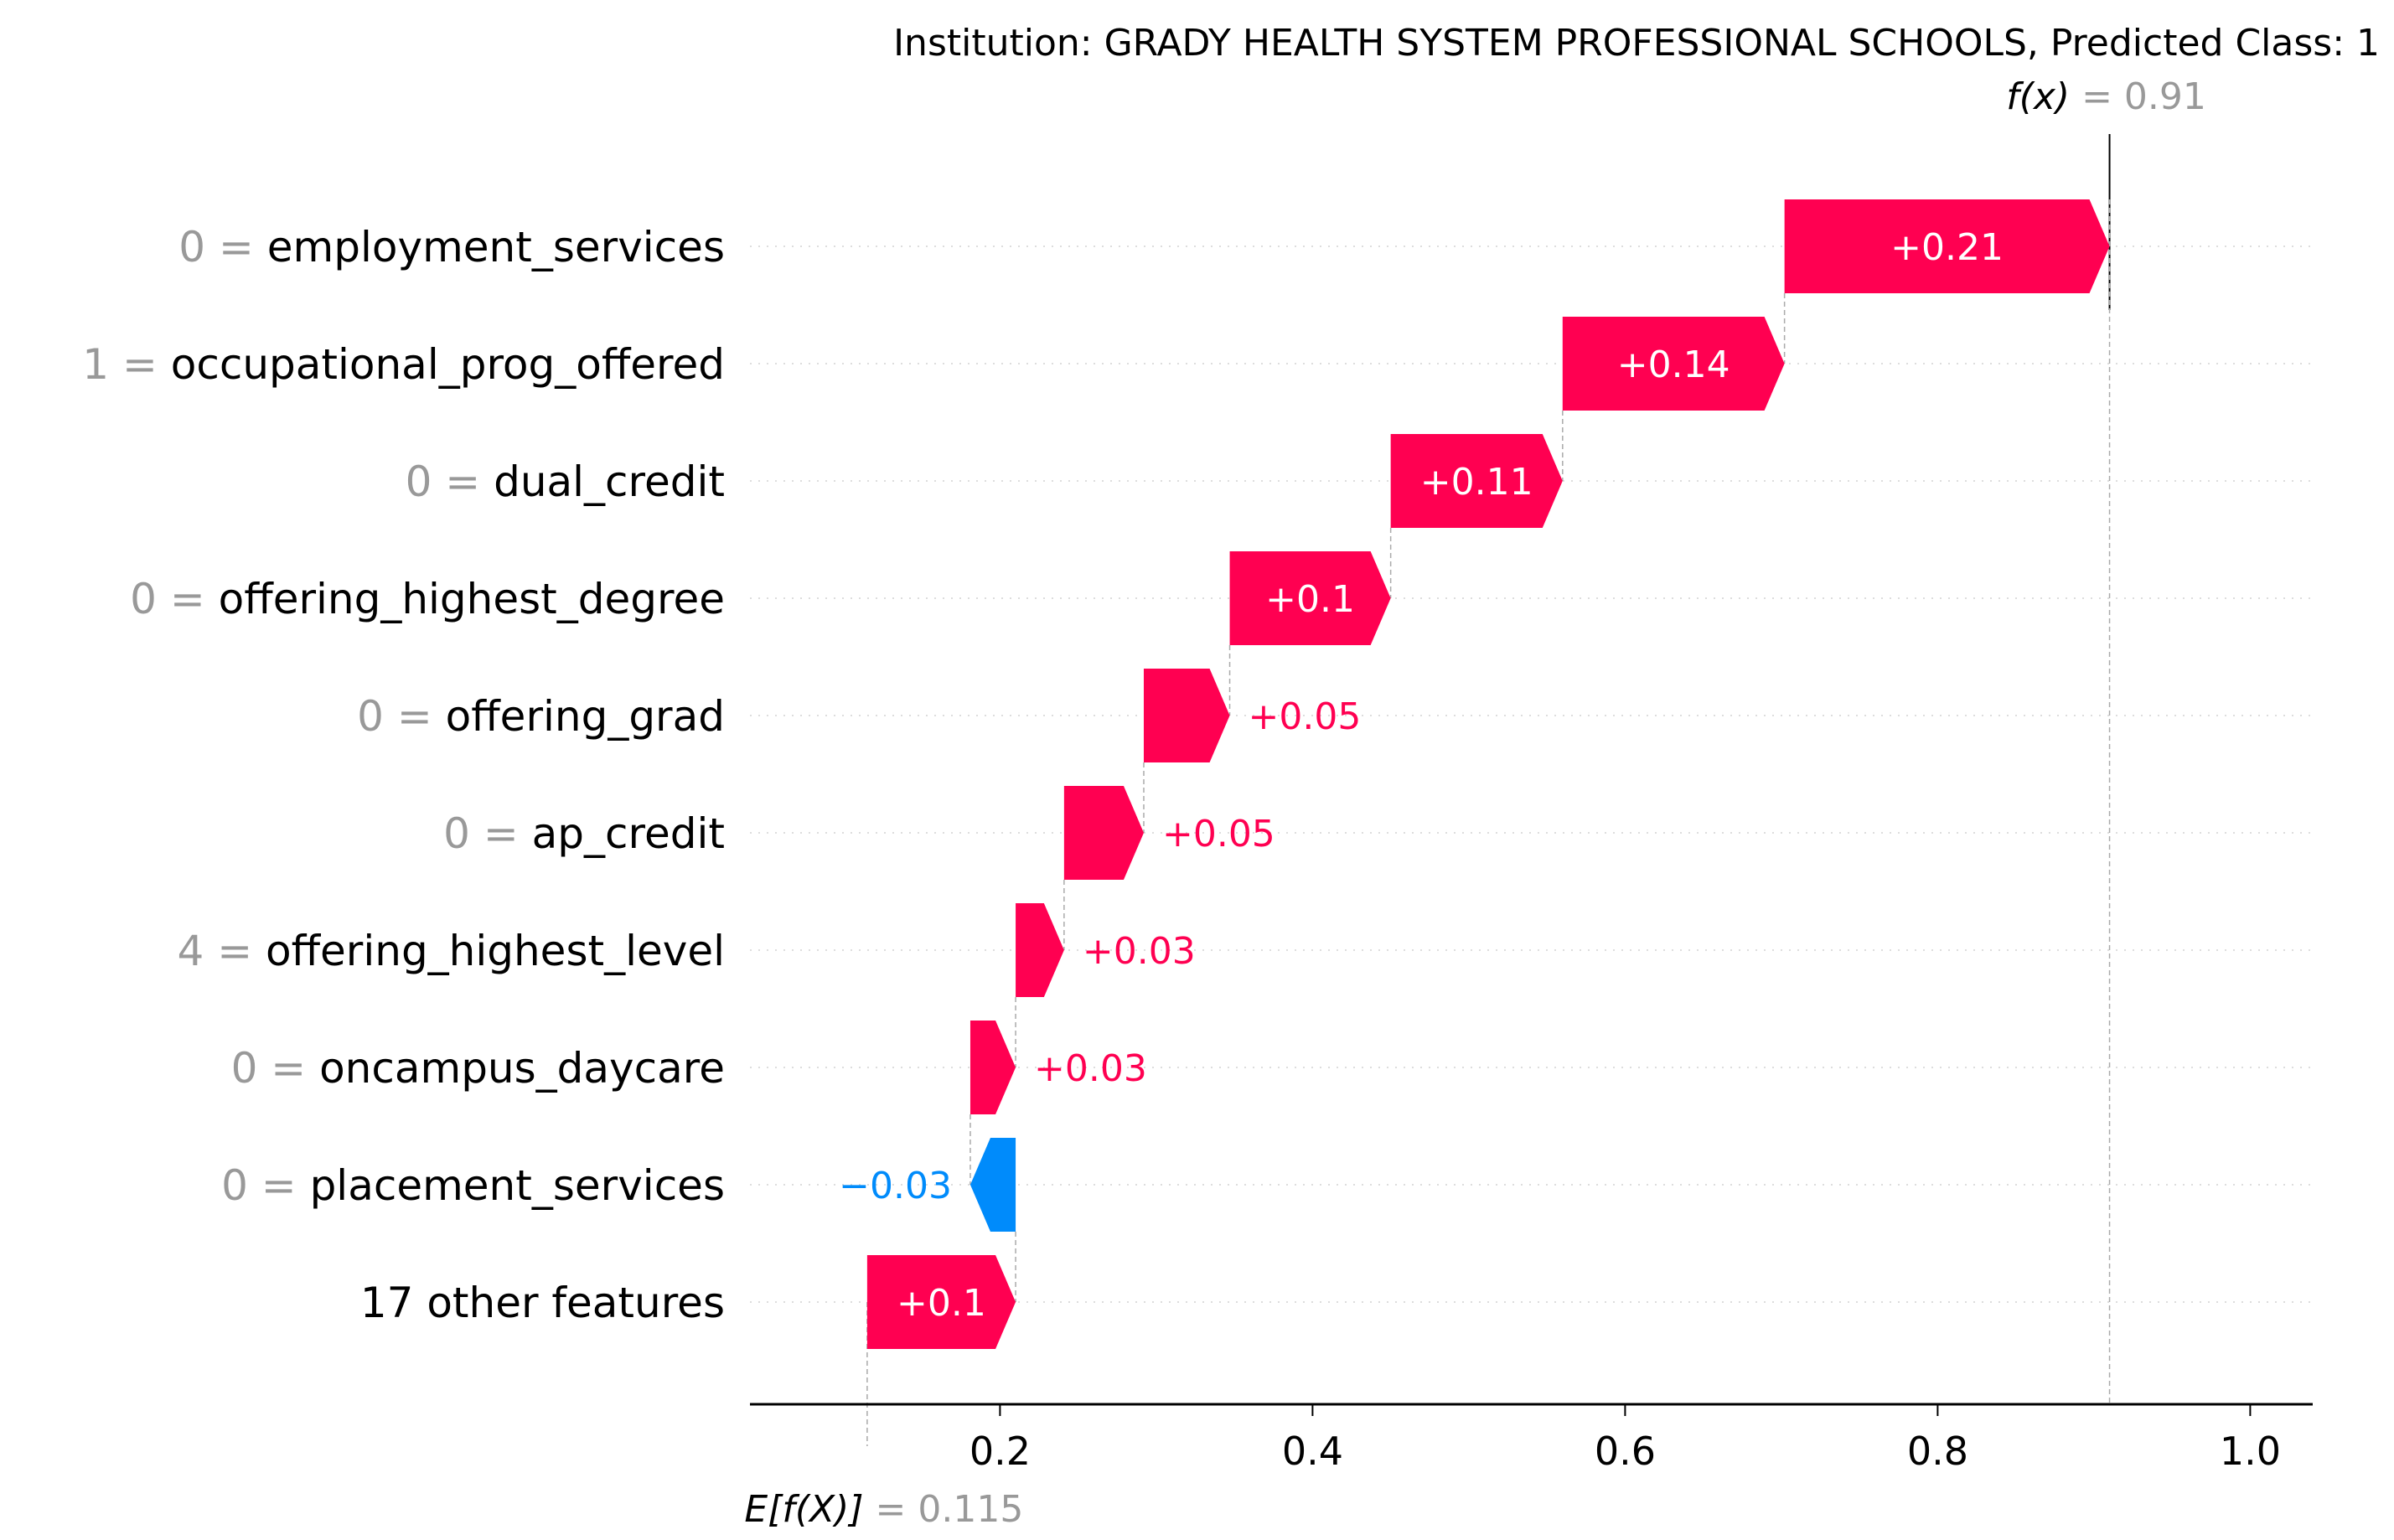 Image resolution: width=2394 pixels, height=1540 pixels. What do you see at coordinates (2044, 96) in the screenshot?
I see `output-value-symbol: f(x)` at bounding box center [2044, 96].